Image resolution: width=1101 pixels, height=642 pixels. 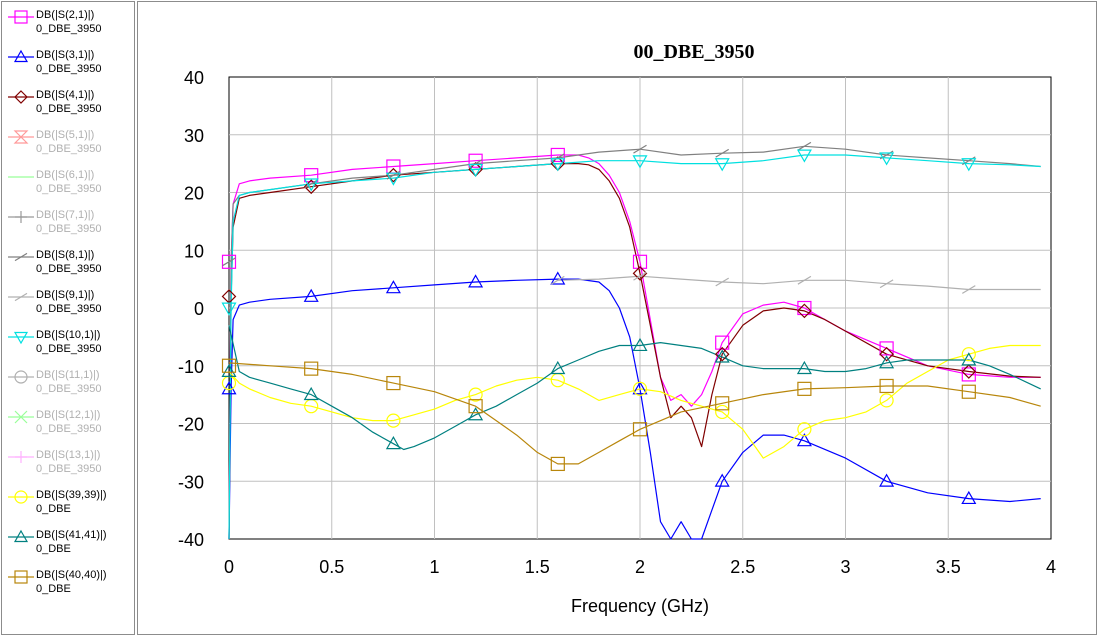 I want to click on y-tick-label: 20, so click(x=194, y=194).